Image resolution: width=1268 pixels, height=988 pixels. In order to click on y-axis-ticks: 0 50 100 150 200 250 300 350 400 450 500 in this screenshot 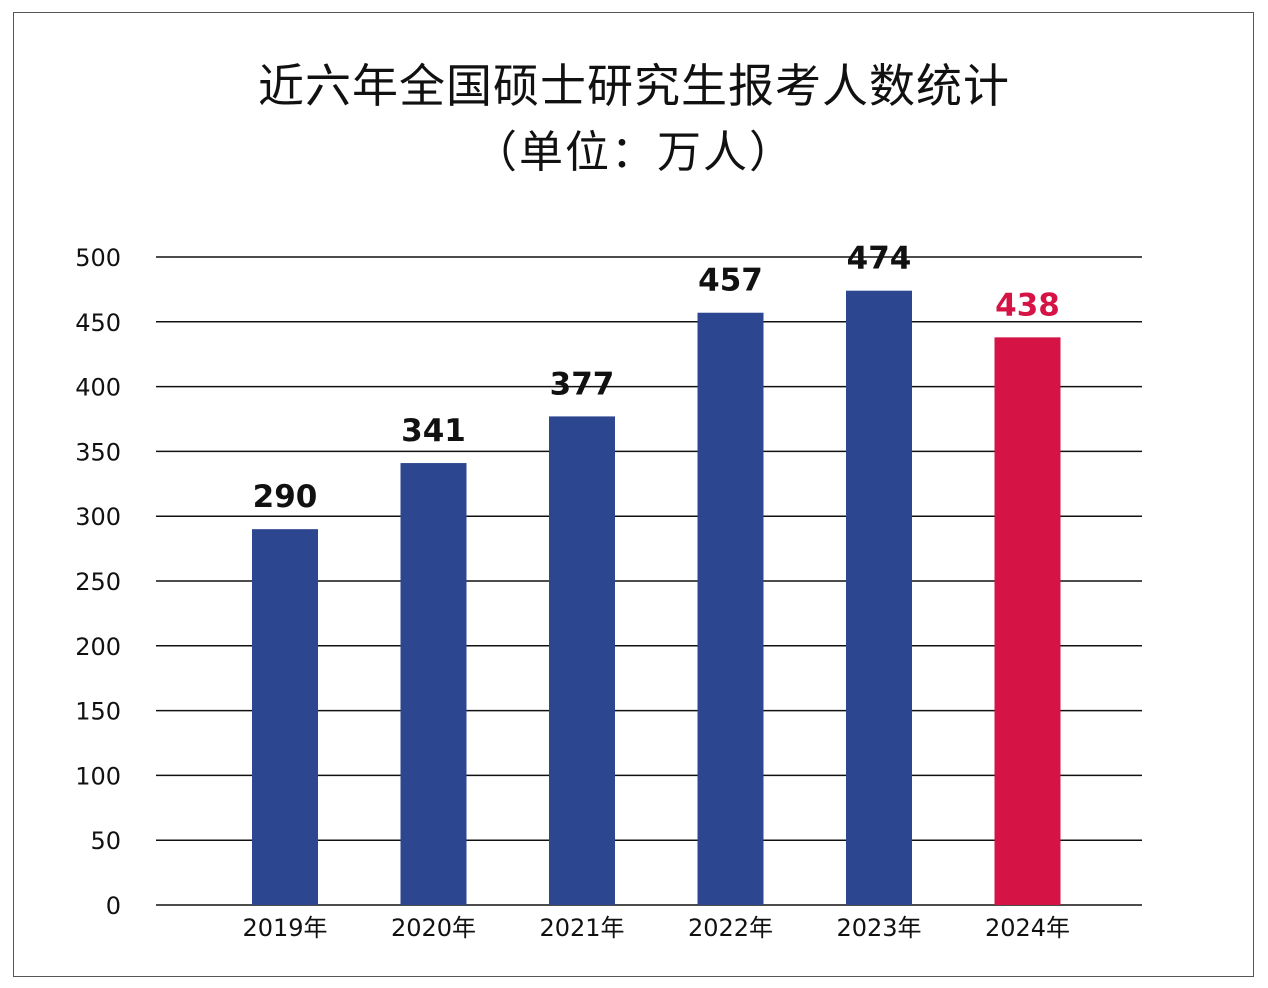, I will do `click(98, 582)`.